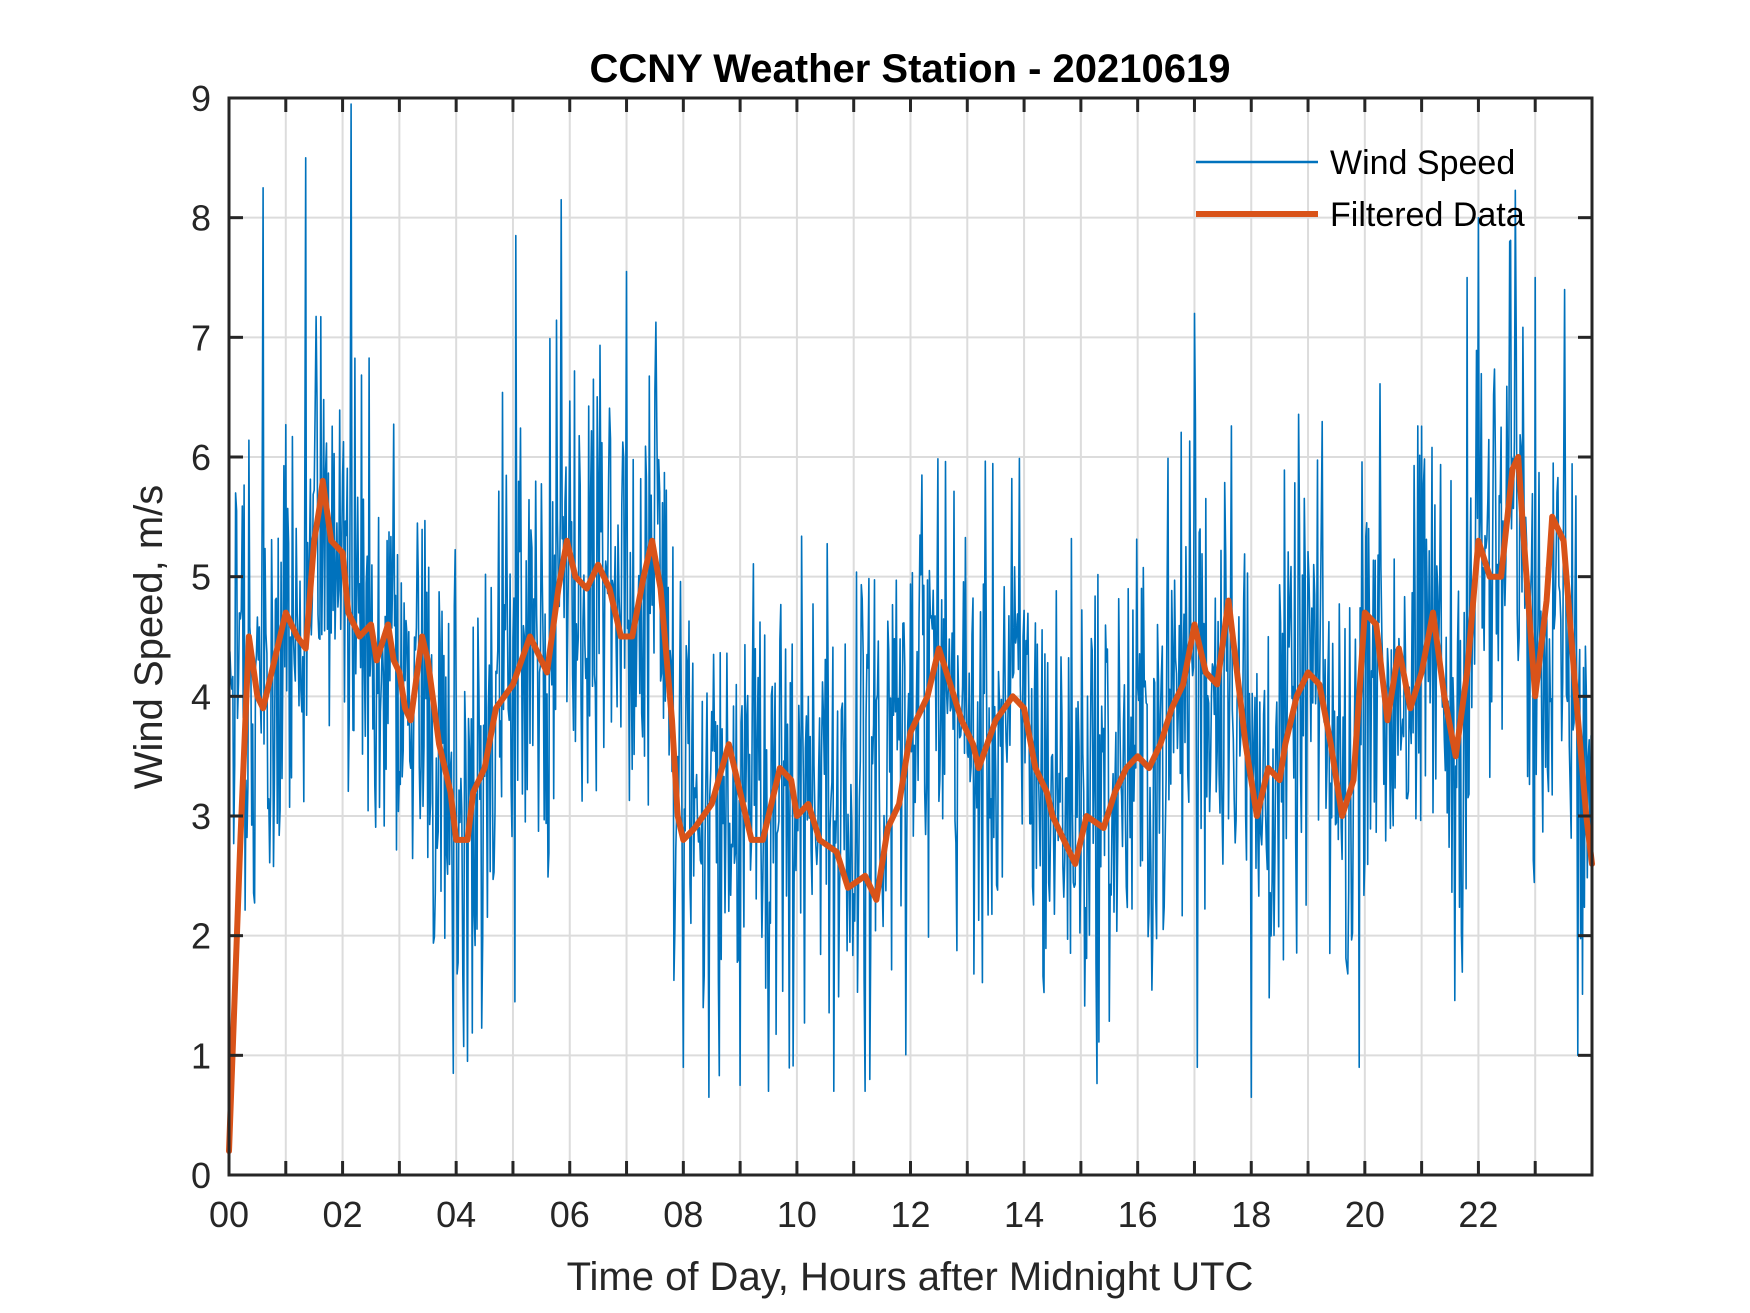  I want to click on y-tick-label: 0, so click(201, 1175).